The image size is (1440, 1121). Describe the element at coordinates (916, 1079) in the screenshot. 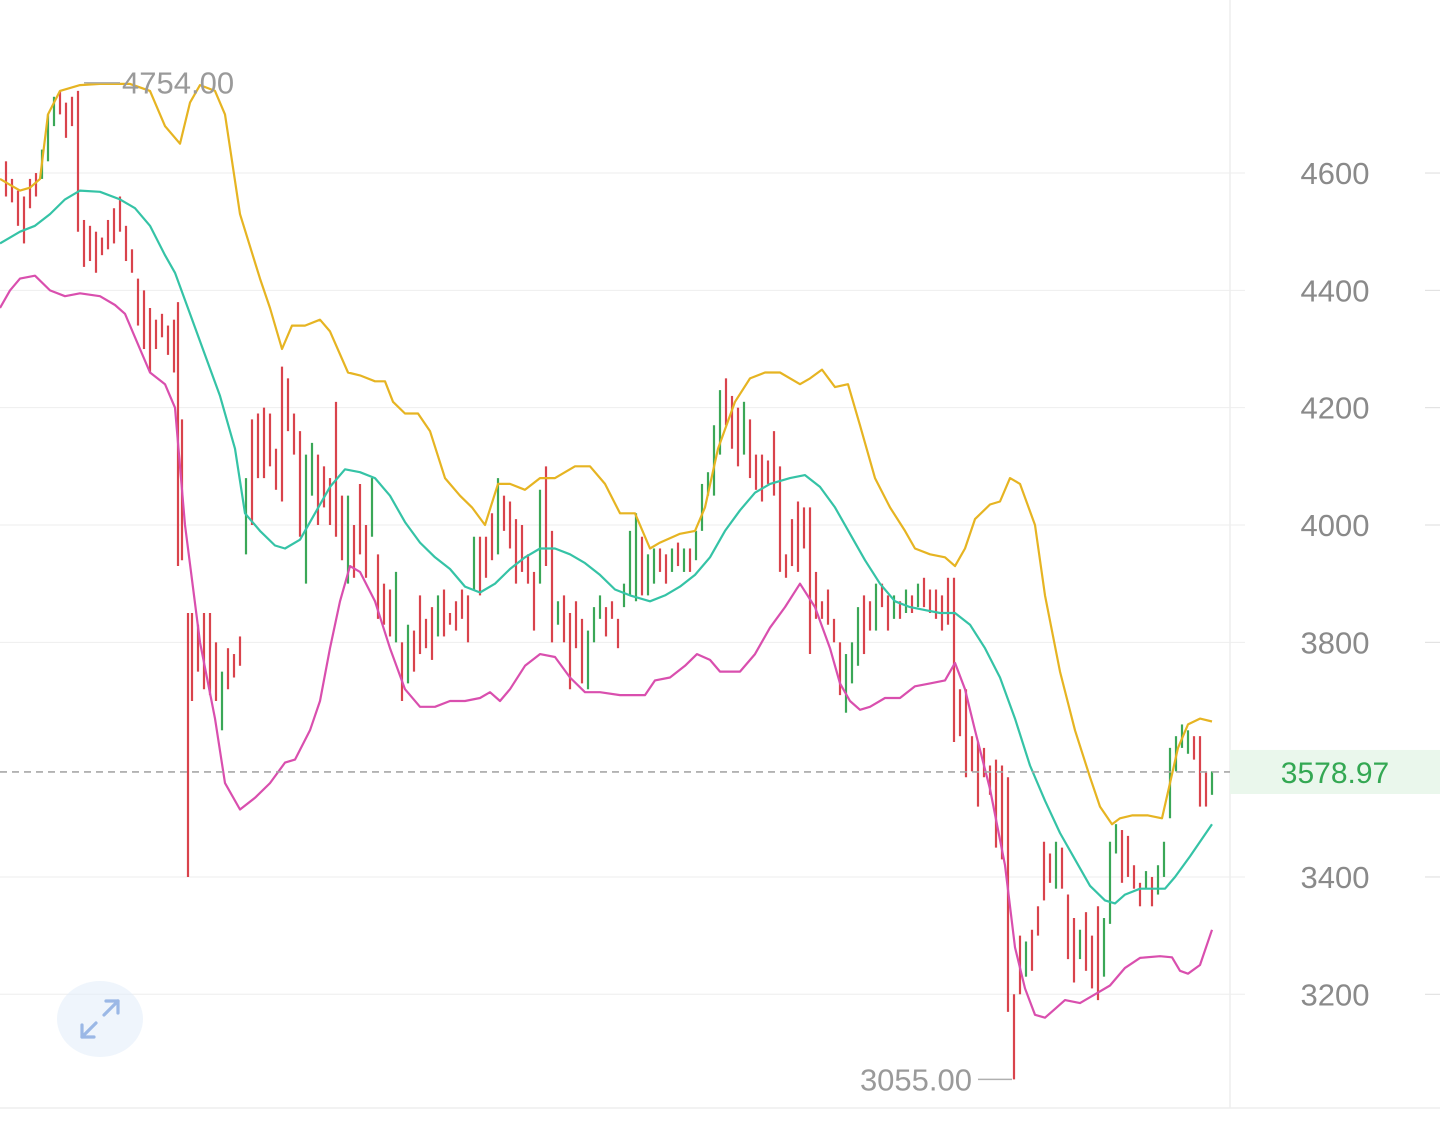

I see `low-price-label: 3055.00` at that location.